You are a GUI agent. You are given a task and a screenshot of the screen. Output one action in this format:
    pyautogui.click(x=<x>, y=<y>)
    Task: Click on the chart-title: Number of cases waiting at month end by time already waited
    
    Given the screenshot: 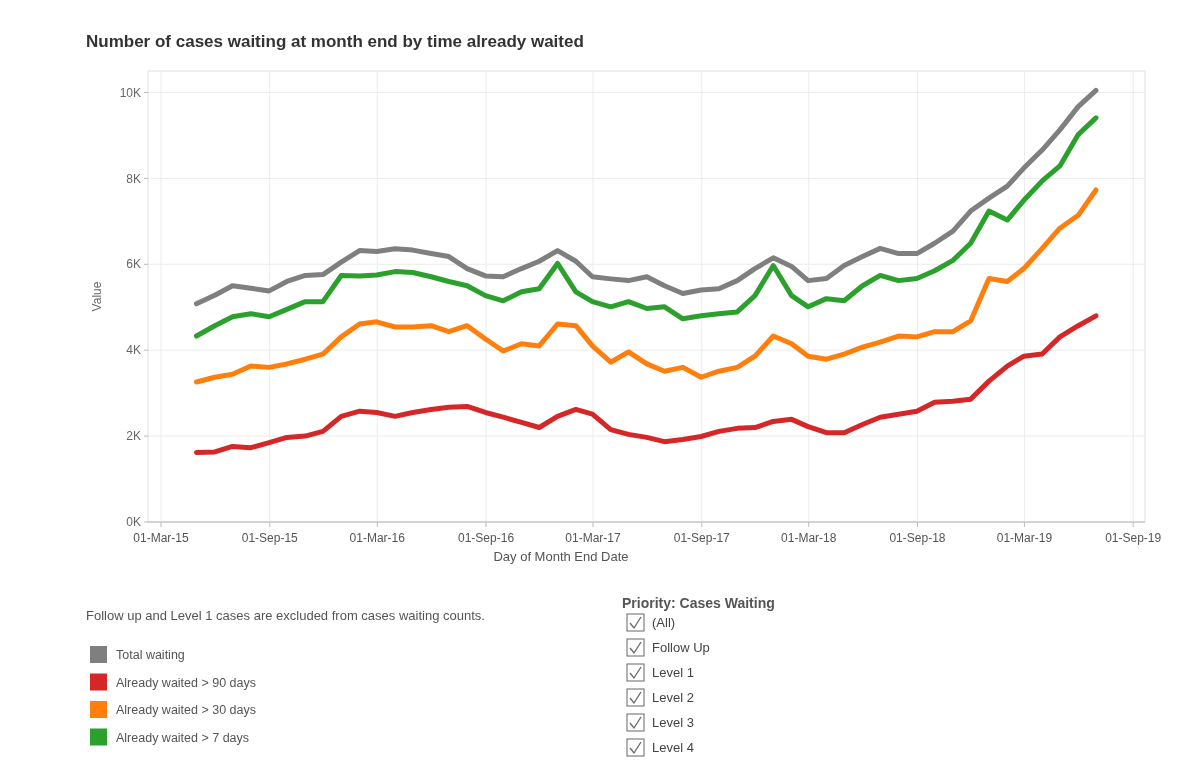 What is the action you would take?
    pyautogui.click(x=335, y=41)
    